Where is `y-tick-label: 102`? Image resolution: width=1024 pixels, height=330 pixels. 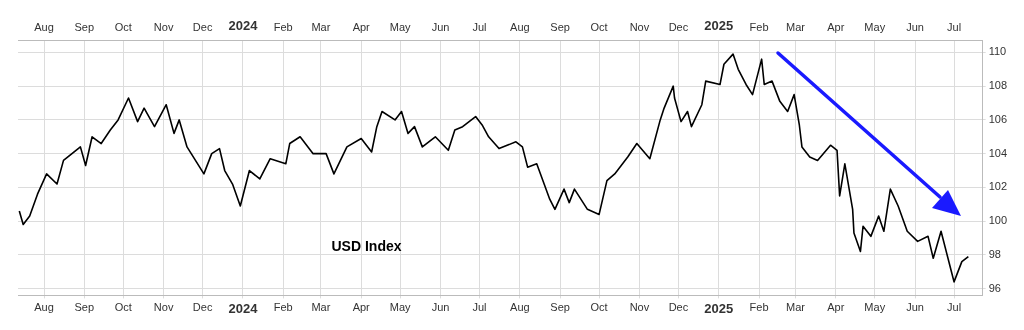 y-tick-label: 102 is located at coordinates (998, 186).